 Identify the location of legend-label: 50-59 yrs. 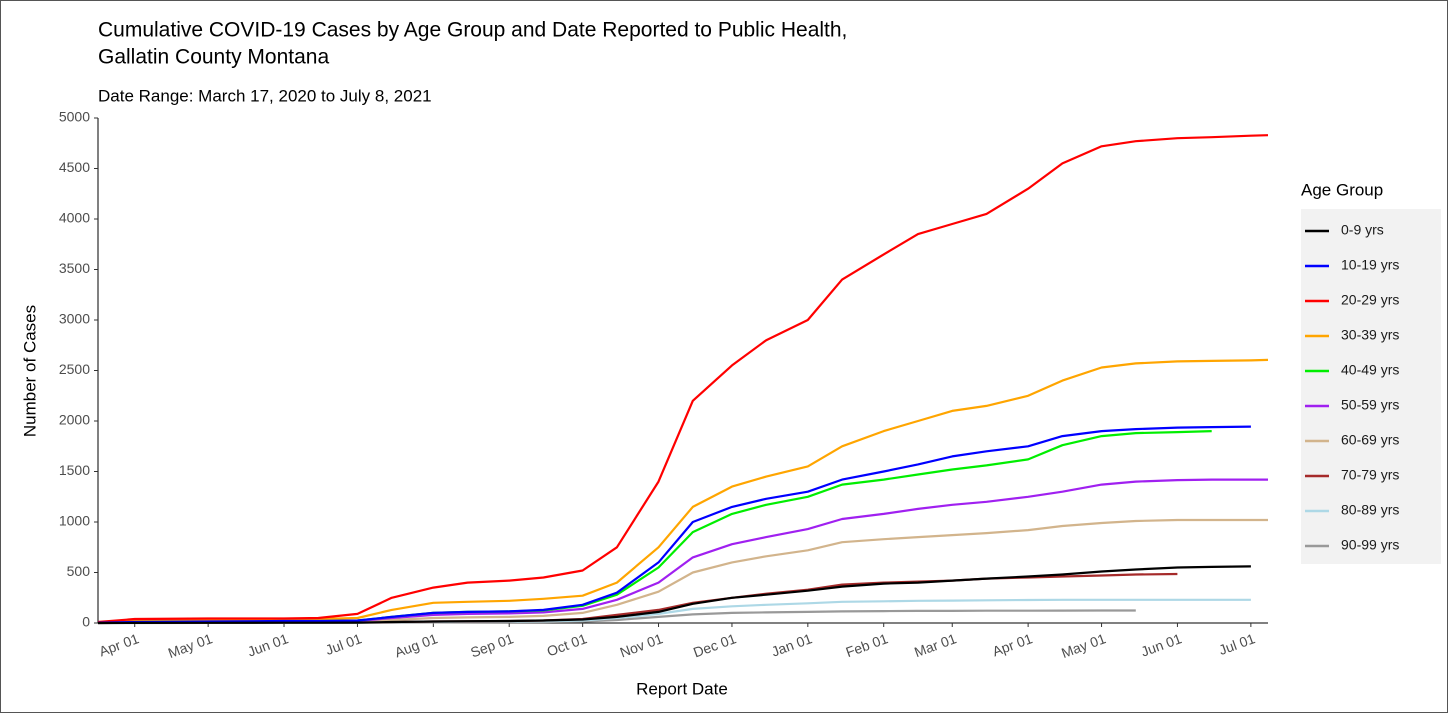
(1370, 405).